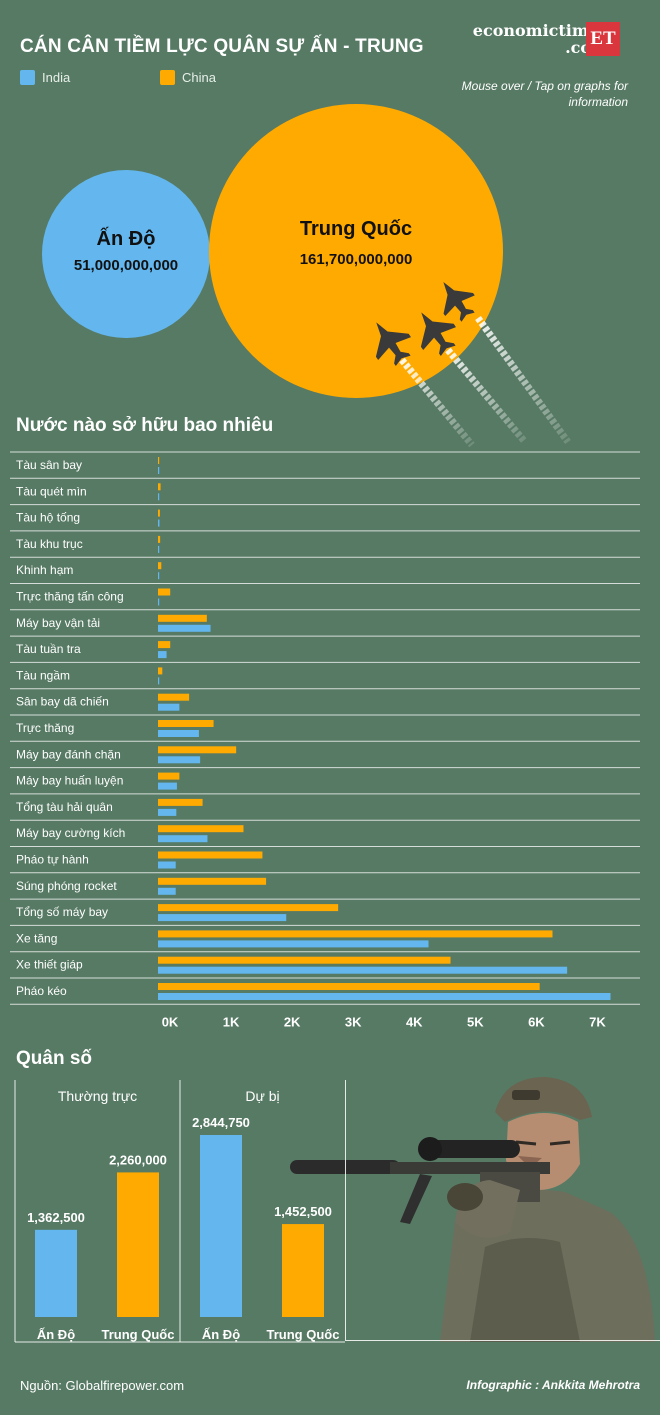 This screenshot has width=660, height=1415. Describe the element at coordinates (536, 1021) in the screenshot. I see `x-tick-label: 6K` at that location.